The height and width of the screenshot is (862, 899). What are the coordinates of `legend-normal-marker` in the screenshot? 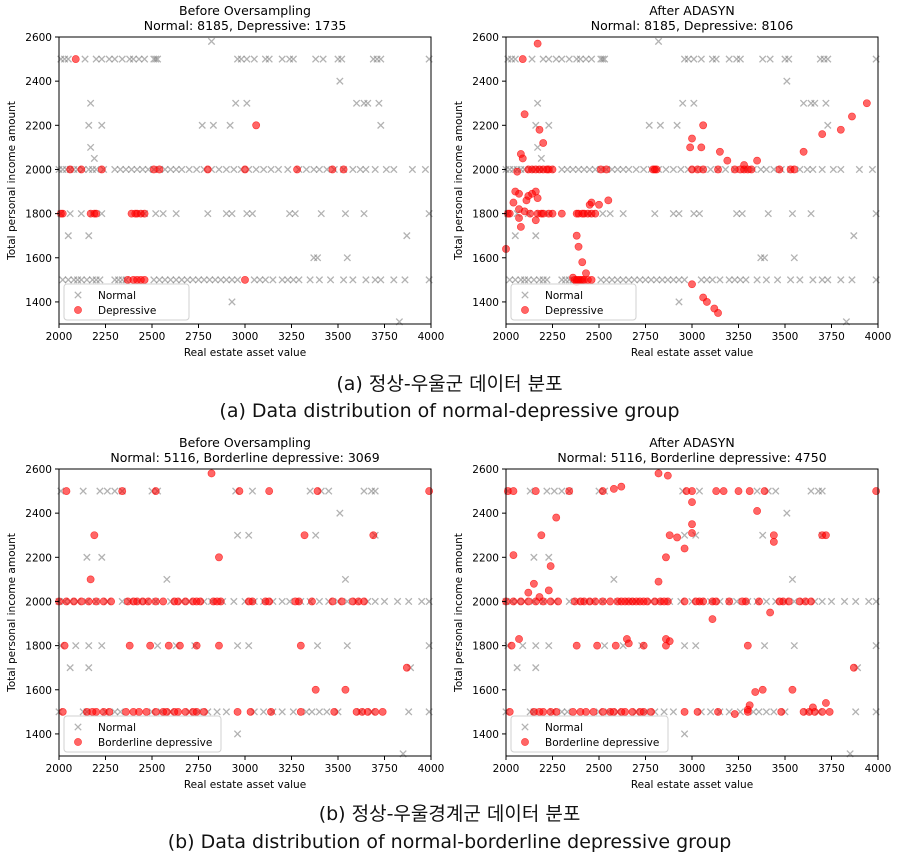 It's located at (78, 295).